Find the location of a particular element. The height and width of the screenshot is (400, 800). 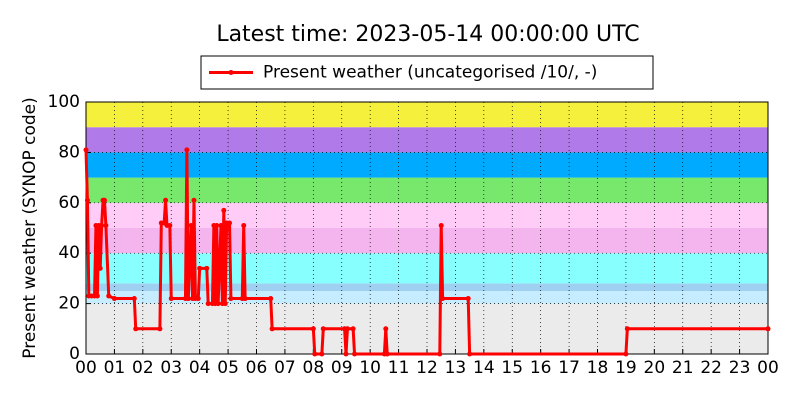

x-tick-label: 08 is located at coordinates (314, 368).